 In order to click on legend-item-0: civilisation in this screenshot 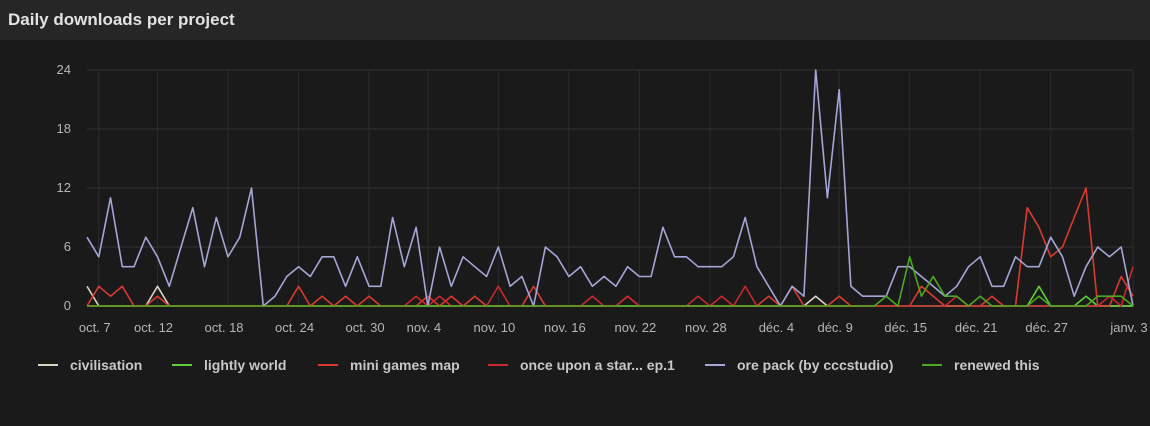, I will do `click(90, 365)`.